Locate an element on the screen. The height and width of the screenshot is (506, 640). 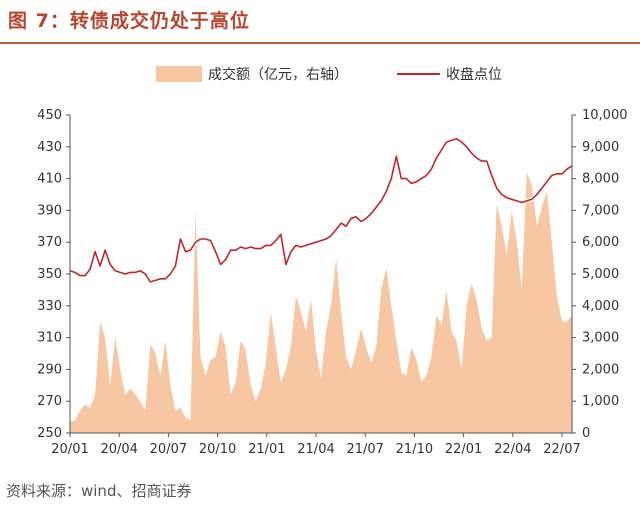
x-tick-label: 20/10 is located at coordinates (217, 449).